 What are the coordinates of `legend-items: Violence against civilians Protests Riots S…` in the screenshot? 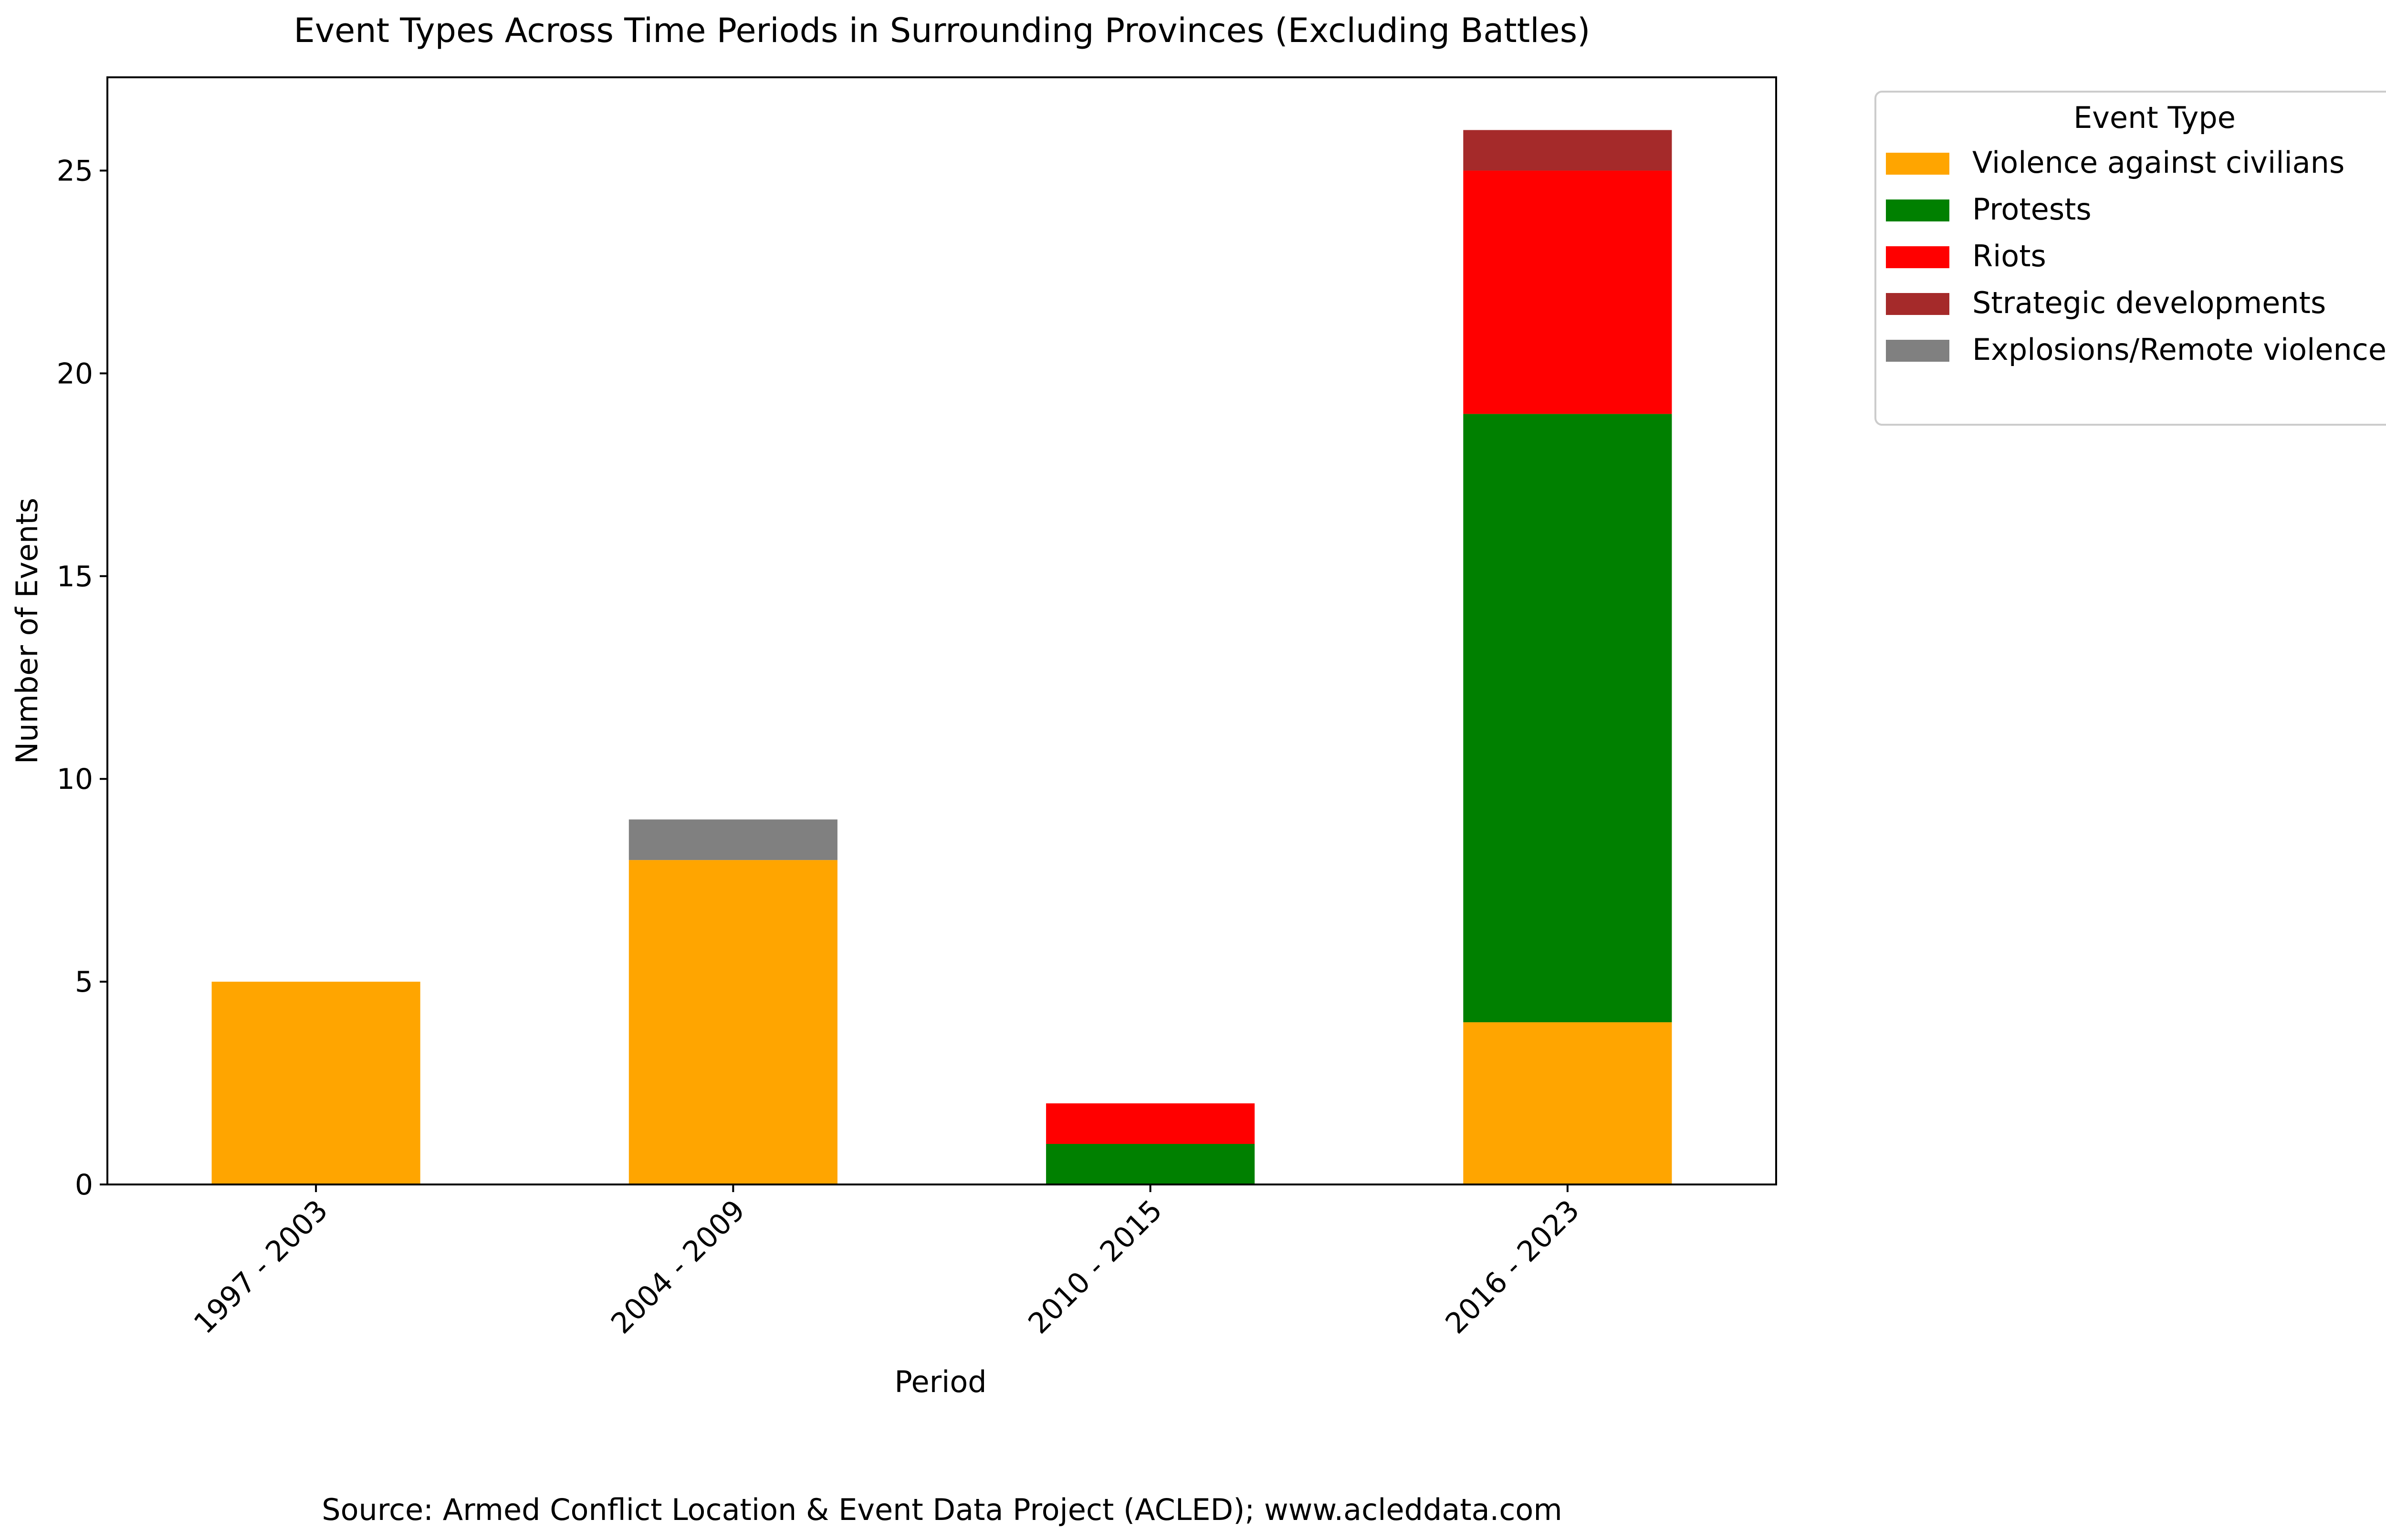 It's located at (2136, 256).